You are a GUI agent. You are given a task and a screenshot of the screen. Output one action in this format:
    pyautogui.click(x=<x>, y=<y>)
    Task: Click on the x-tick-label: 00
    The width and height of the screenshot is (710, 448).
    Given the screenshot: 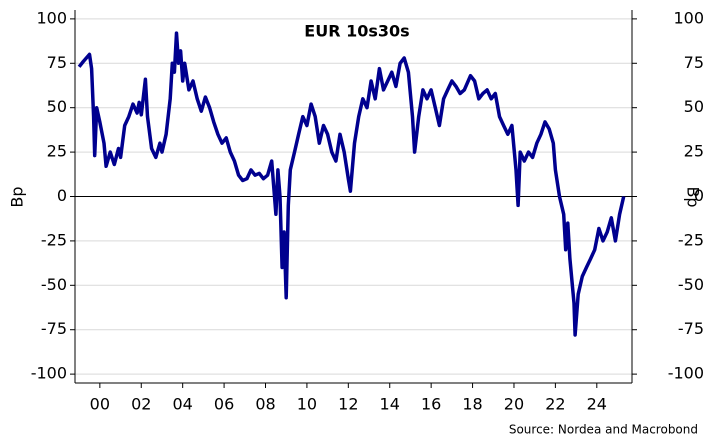 What is the action you would take?
    pyautogui.click(x=100, y=404)
    